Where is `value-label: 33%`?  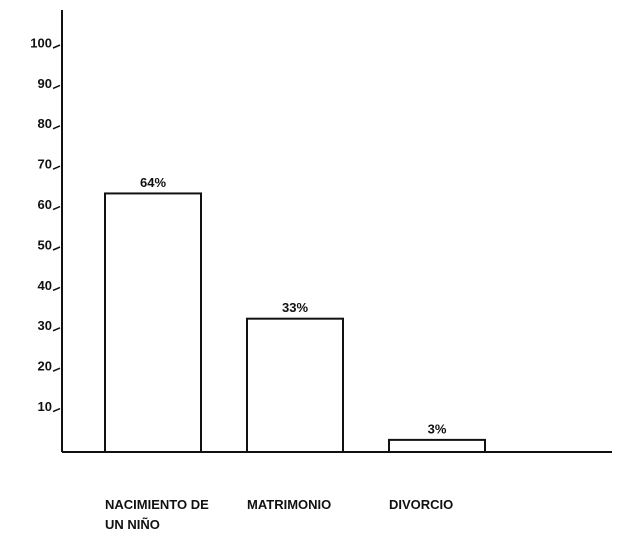
value-label: 33% is located at coordinates (295, 307).